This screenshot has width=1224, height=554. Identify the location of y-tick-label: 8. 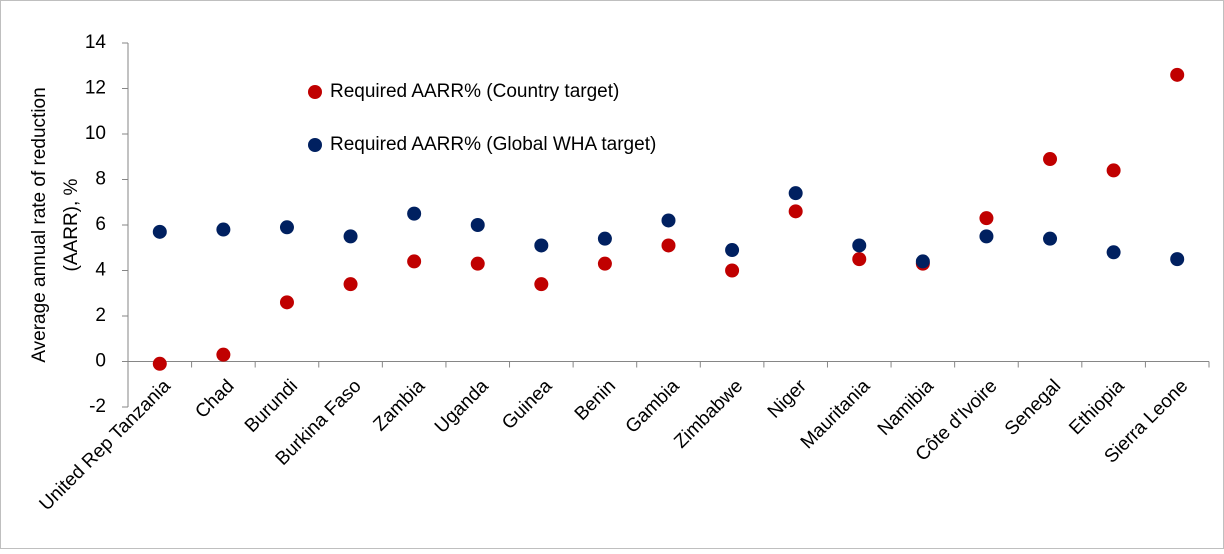
(100, 179).